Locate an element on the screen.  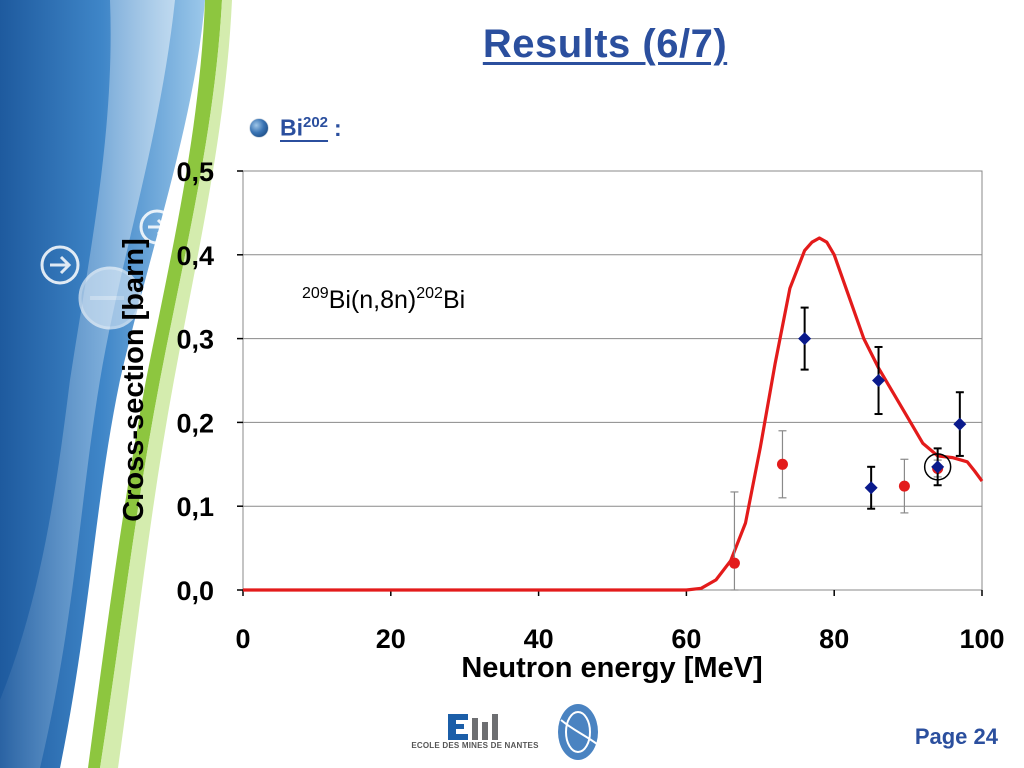
bullet-superscript: 202 is located at coordinates (316, 123).